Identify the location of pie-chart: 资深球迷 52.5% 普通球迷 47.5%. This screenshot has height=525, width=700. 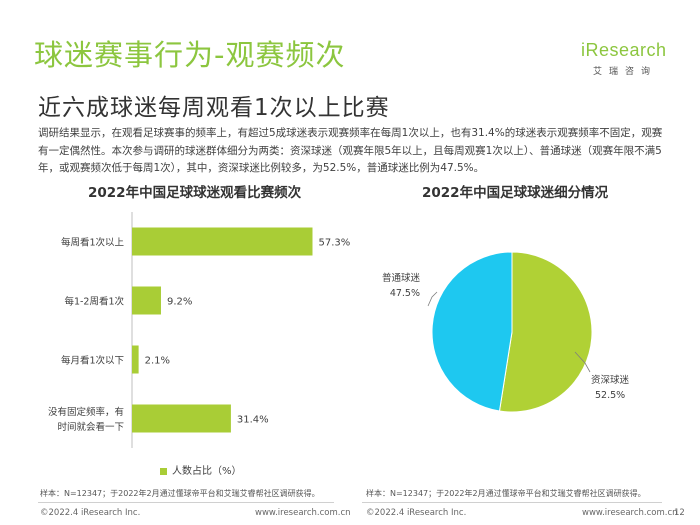
(506, 332).